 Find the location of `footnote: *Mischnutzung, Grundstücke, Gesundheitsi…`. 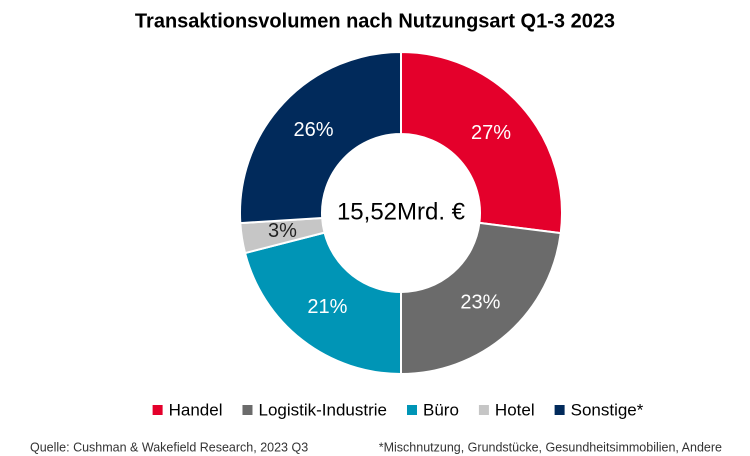

footnote: *Mischnutzung, Grundstücke, Gesundheitsi… is located at coordinates (550, 447).